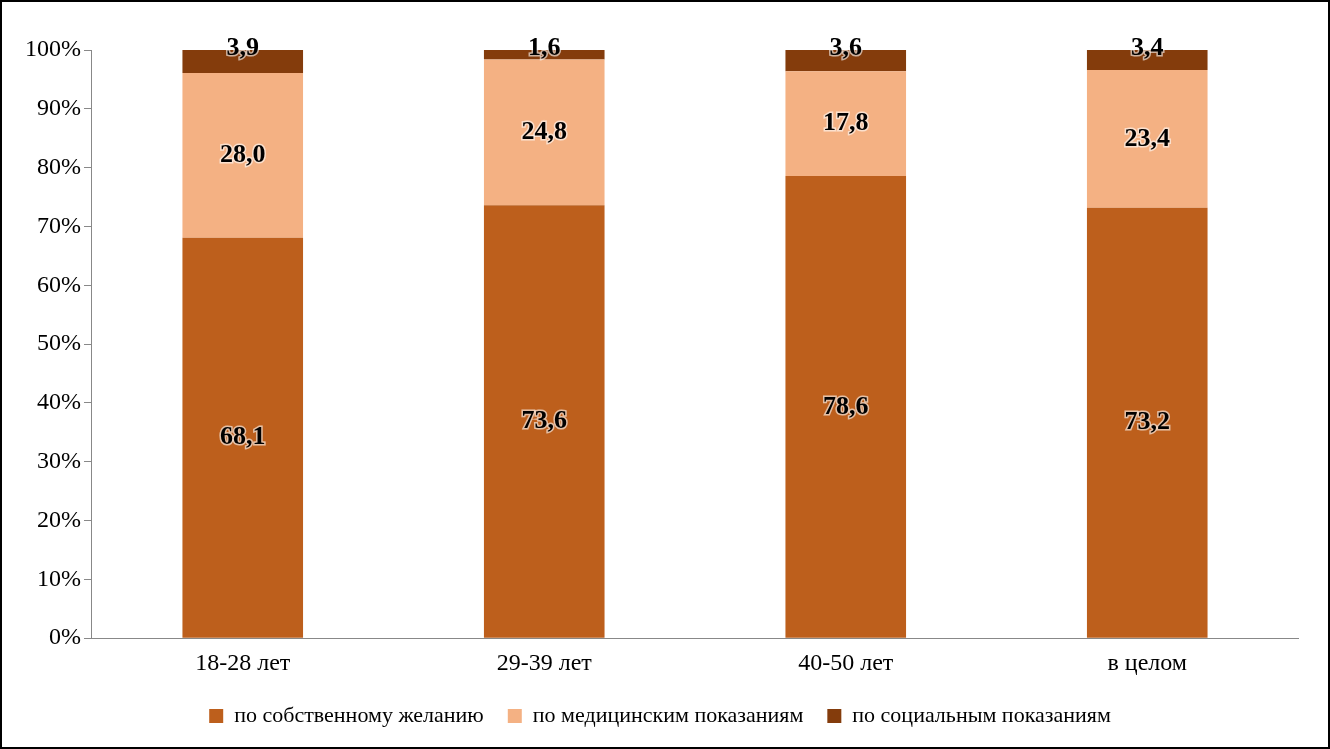 The width and height of the screenshot is (1330, 749). Describe the element at coordinates (981, 714) in the screenshot. I see `legend-label: по социальным показаниям` at that location.